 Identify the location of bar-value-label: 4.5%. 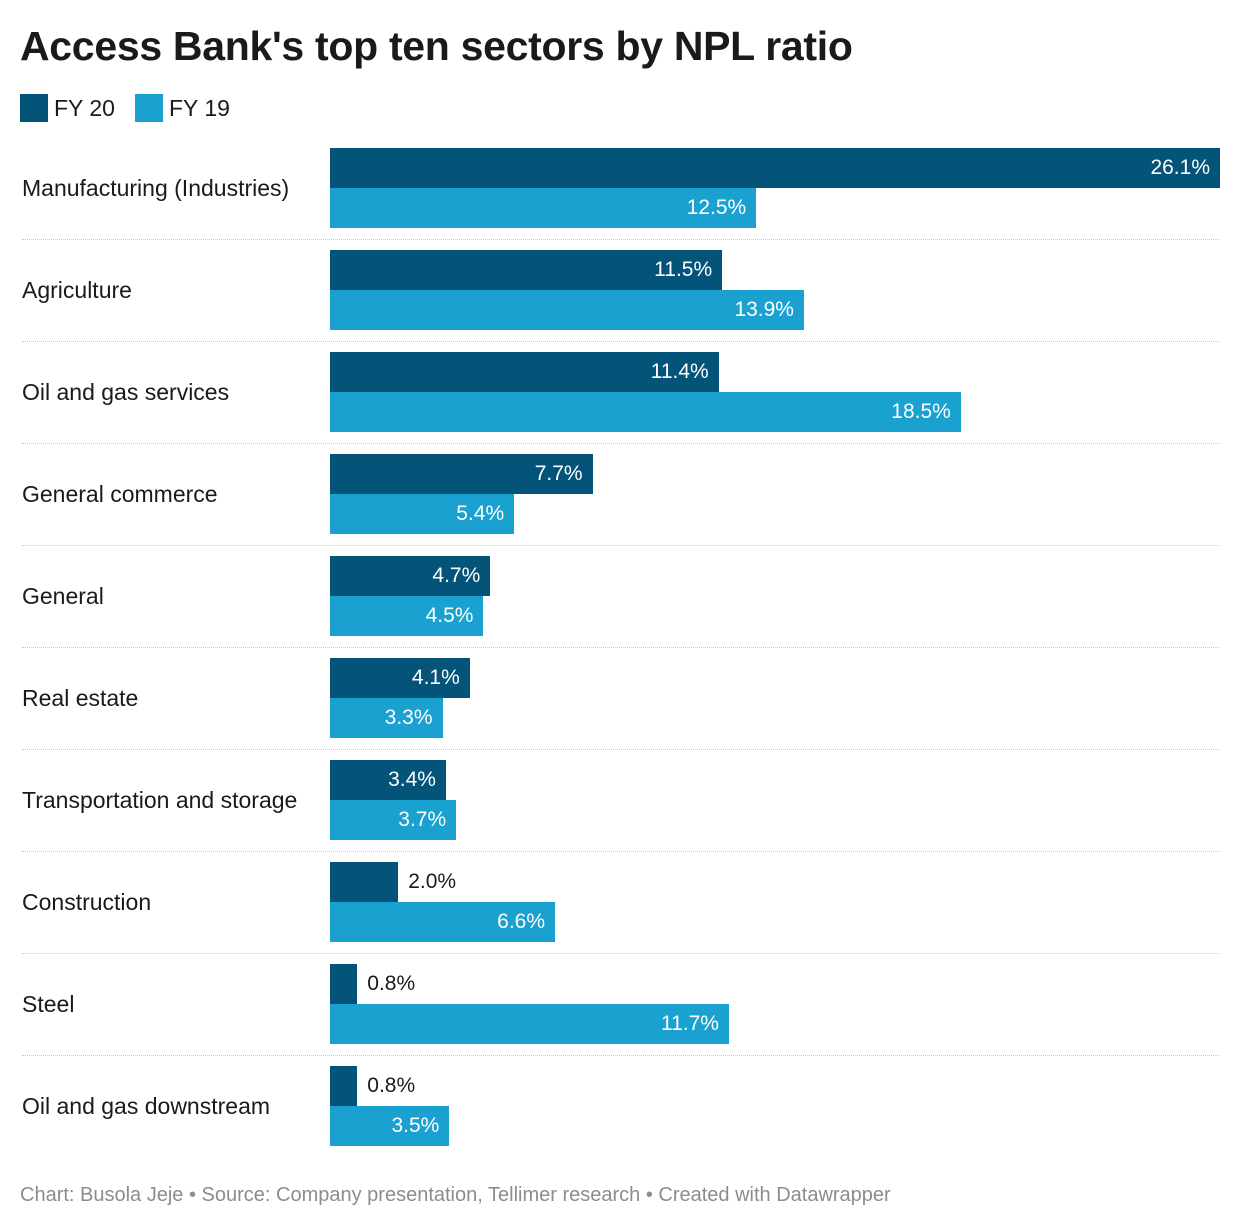
(449, 615).